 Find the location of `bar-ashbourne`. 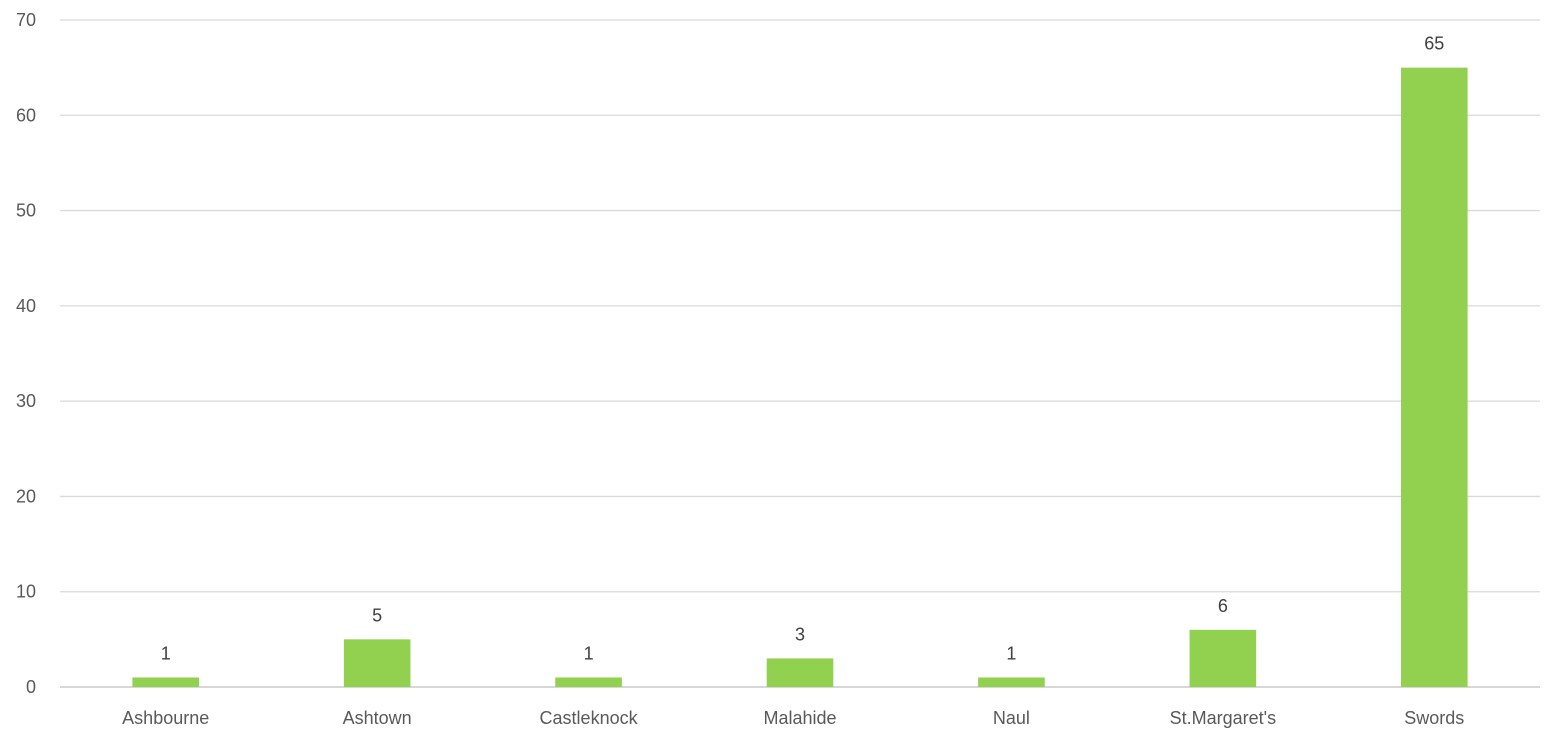

bar-ashbourne is located at coordinates (166, 682).